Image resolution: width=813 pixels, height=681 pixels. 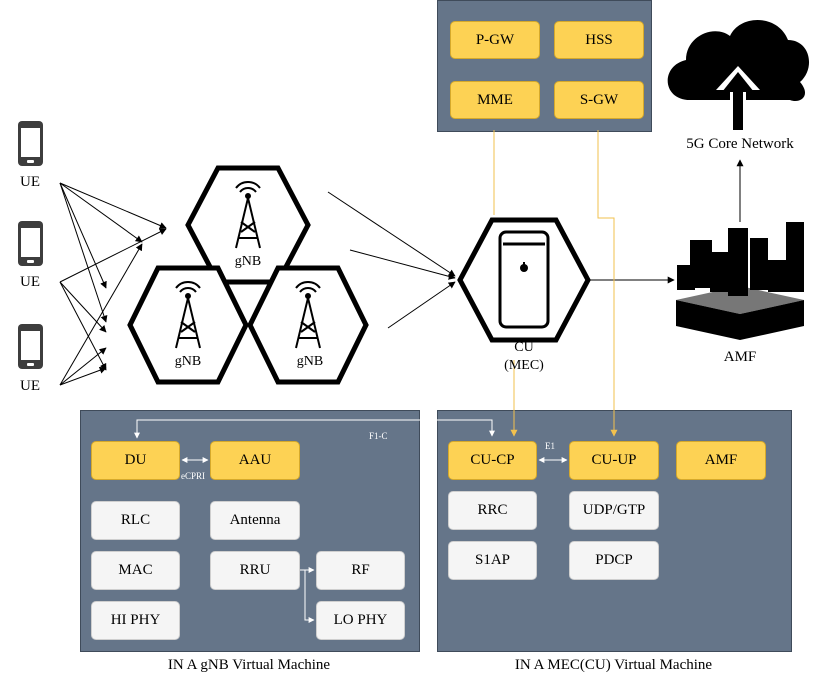 I want to click on server-icon, so click(x=524, y=279).